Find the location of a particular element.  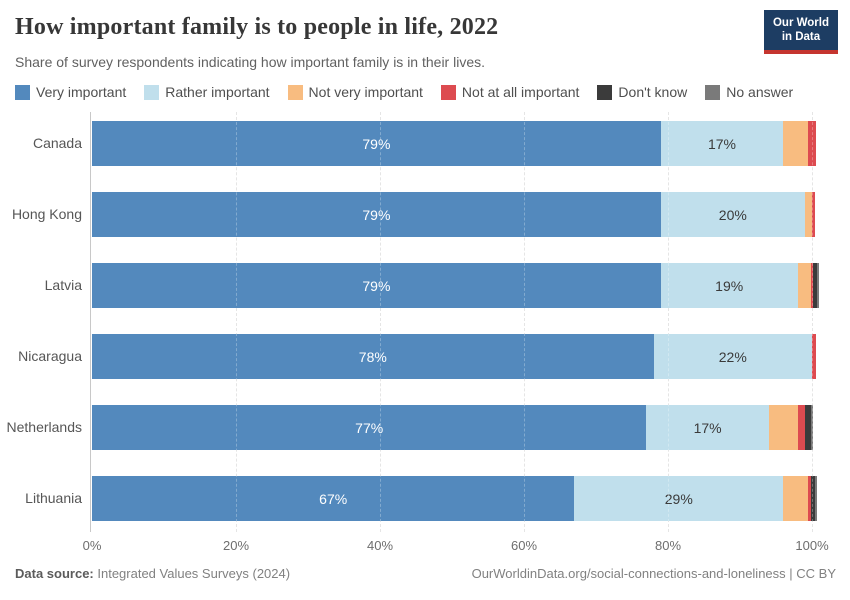

category-label-latvia: Latvia is located at coordinates (63, 285).